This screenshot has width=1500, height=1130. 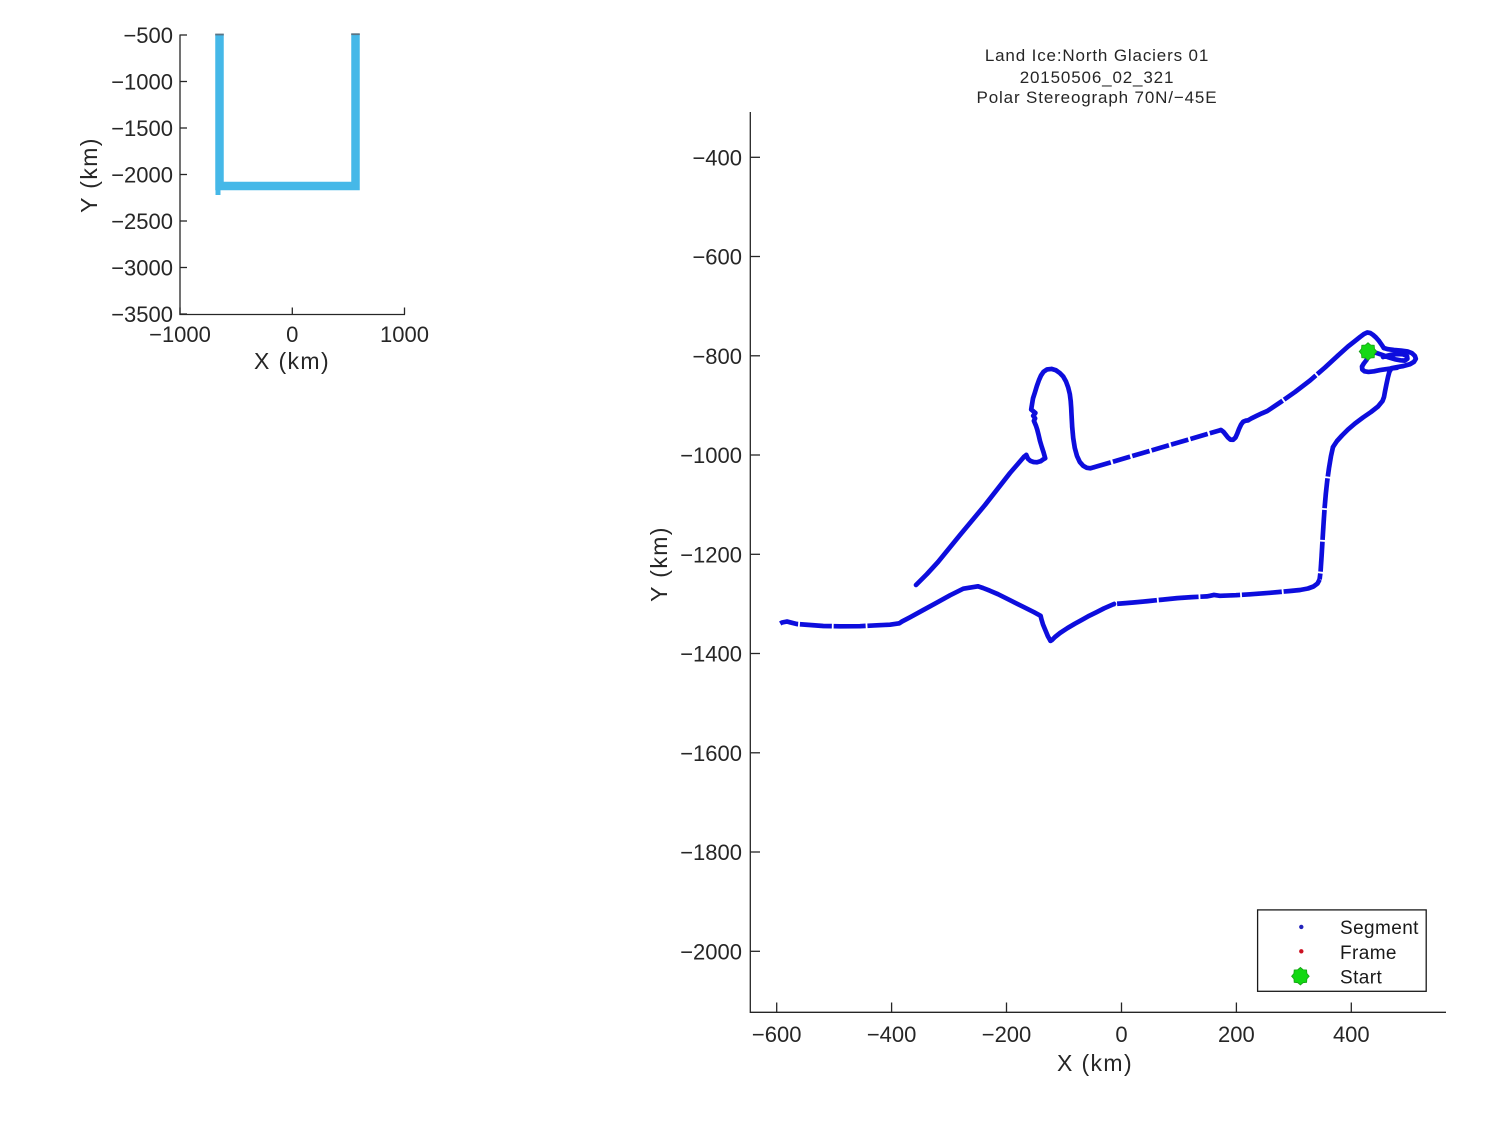 I want to click on svg-text: −500, so click(x=148, y=35).